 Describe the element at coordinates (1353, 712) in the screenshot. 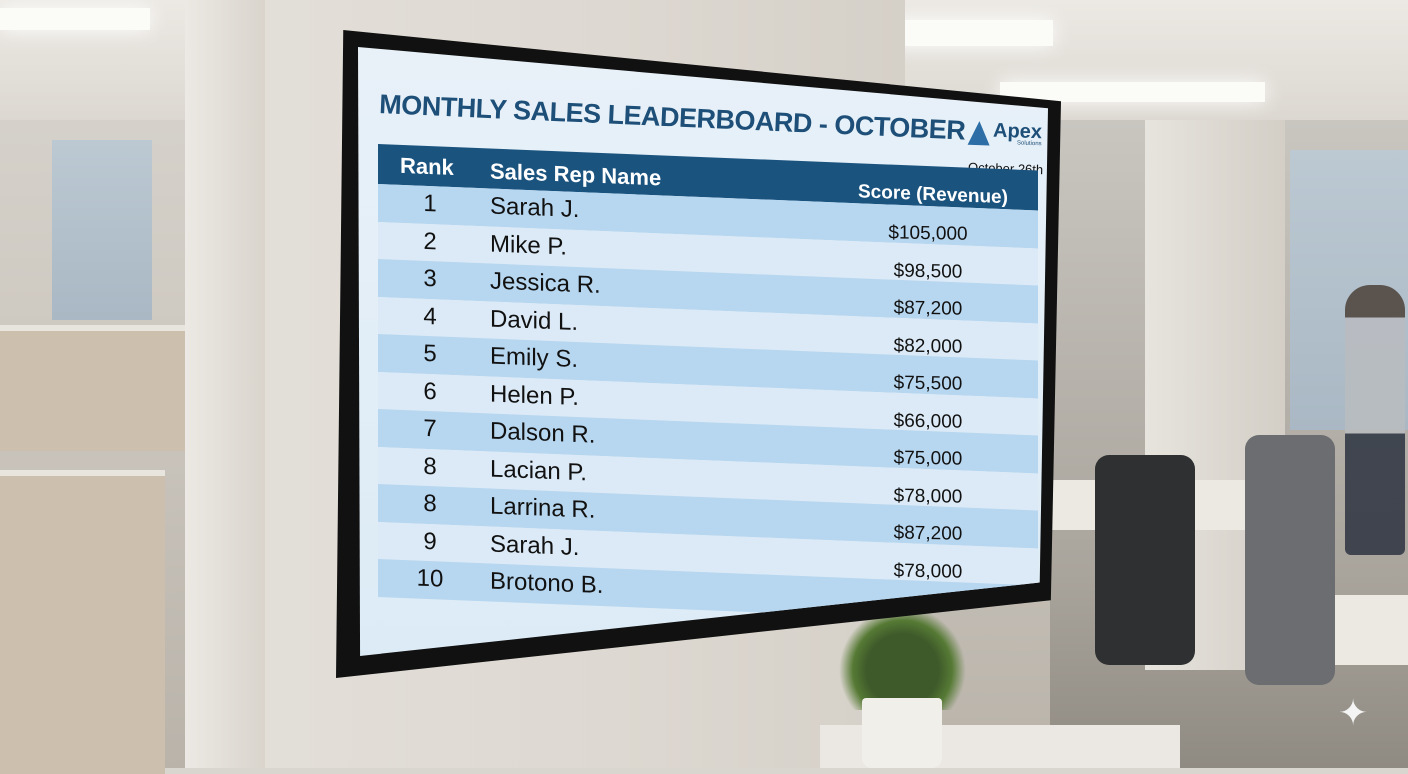

I see `sparkle-icon: ✦` at that location.